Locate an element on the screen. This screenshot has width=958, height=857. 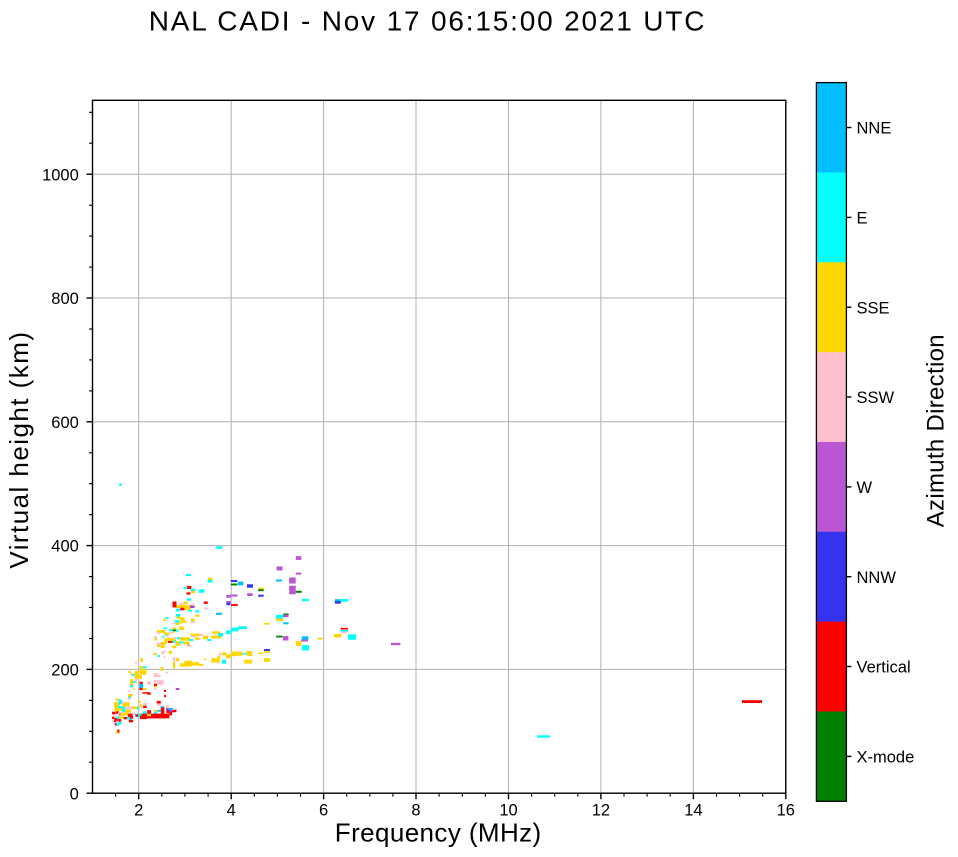
svg-text: 14 is located at coordinates (693, 811).